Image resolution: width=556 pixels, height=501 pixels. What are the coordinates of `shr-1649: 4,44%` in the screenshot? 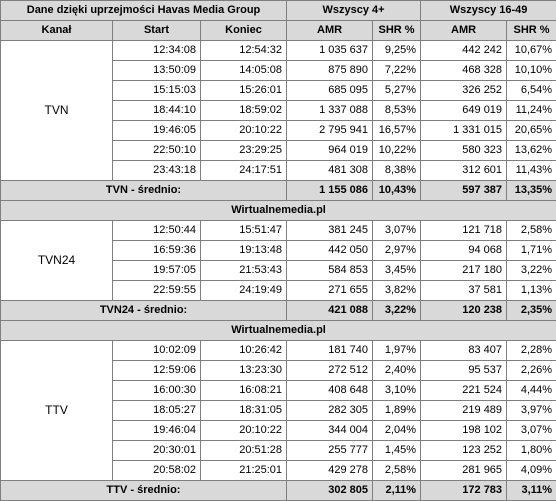 It's located at (531, 390).